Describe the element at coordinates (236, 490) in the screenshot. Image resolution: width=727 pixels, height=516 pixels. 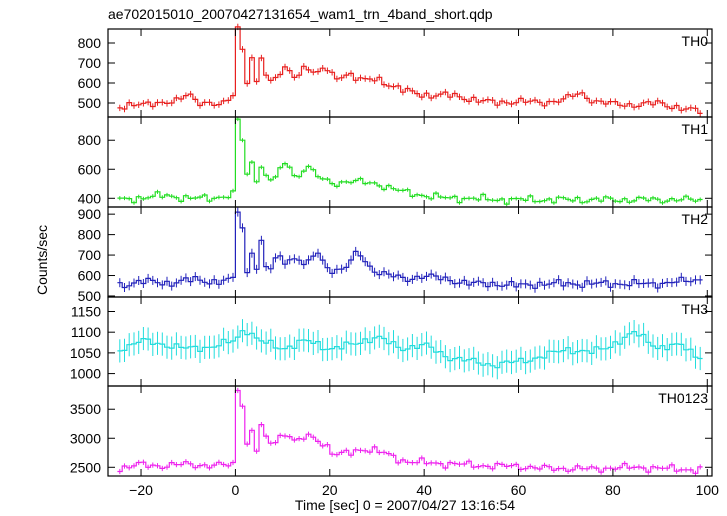
I see `x-tick-label: 0` at that location.